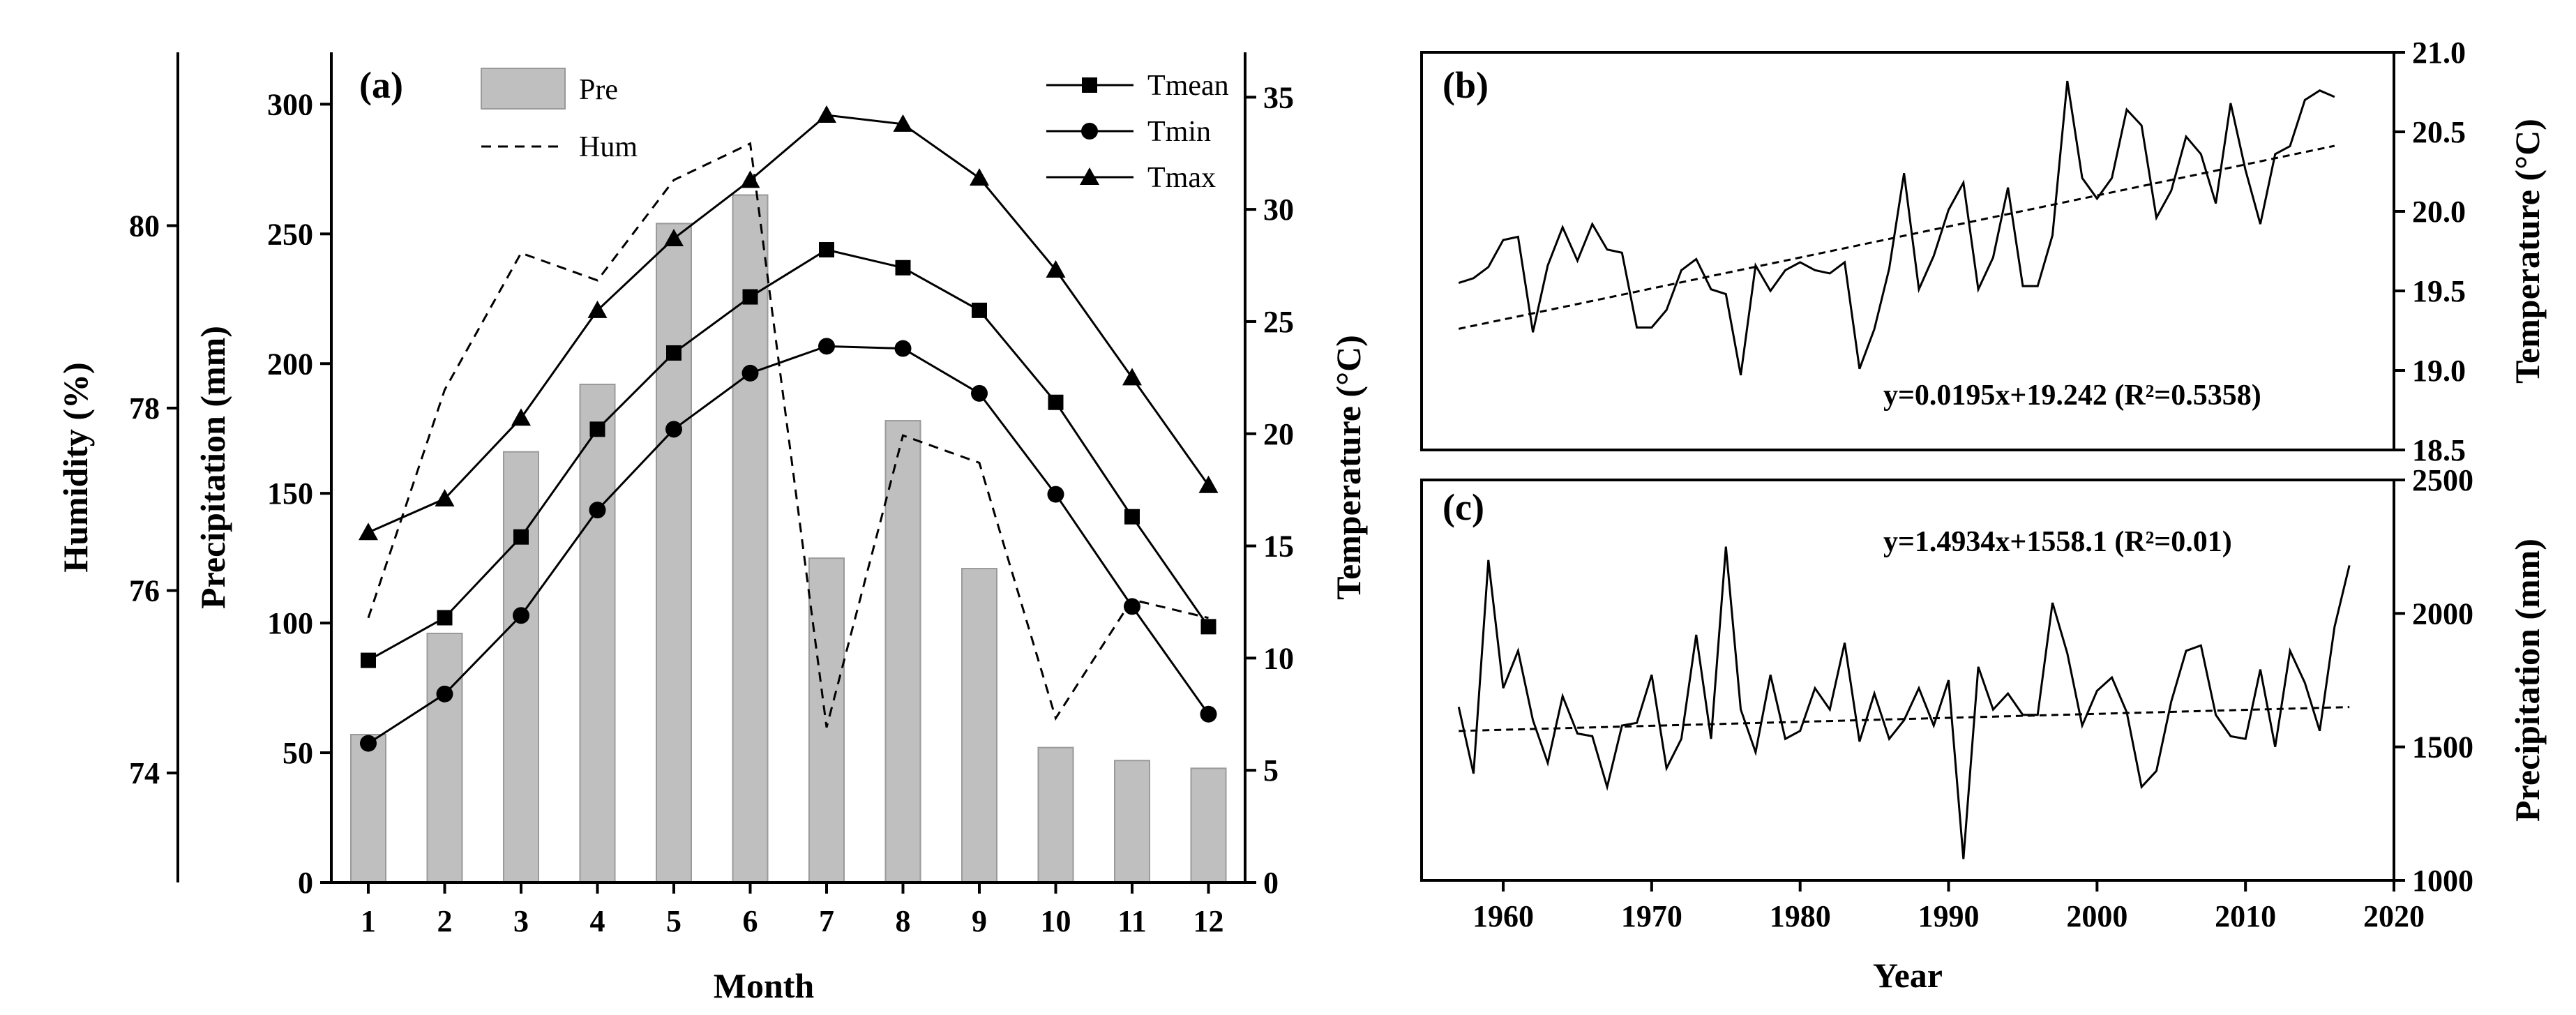  Describe the element at coordinates (2072, 395) in the screenshot. I see `panel-b-trend-equation: y=0.0195x+19.242 (R²=0.5358)` at that location.